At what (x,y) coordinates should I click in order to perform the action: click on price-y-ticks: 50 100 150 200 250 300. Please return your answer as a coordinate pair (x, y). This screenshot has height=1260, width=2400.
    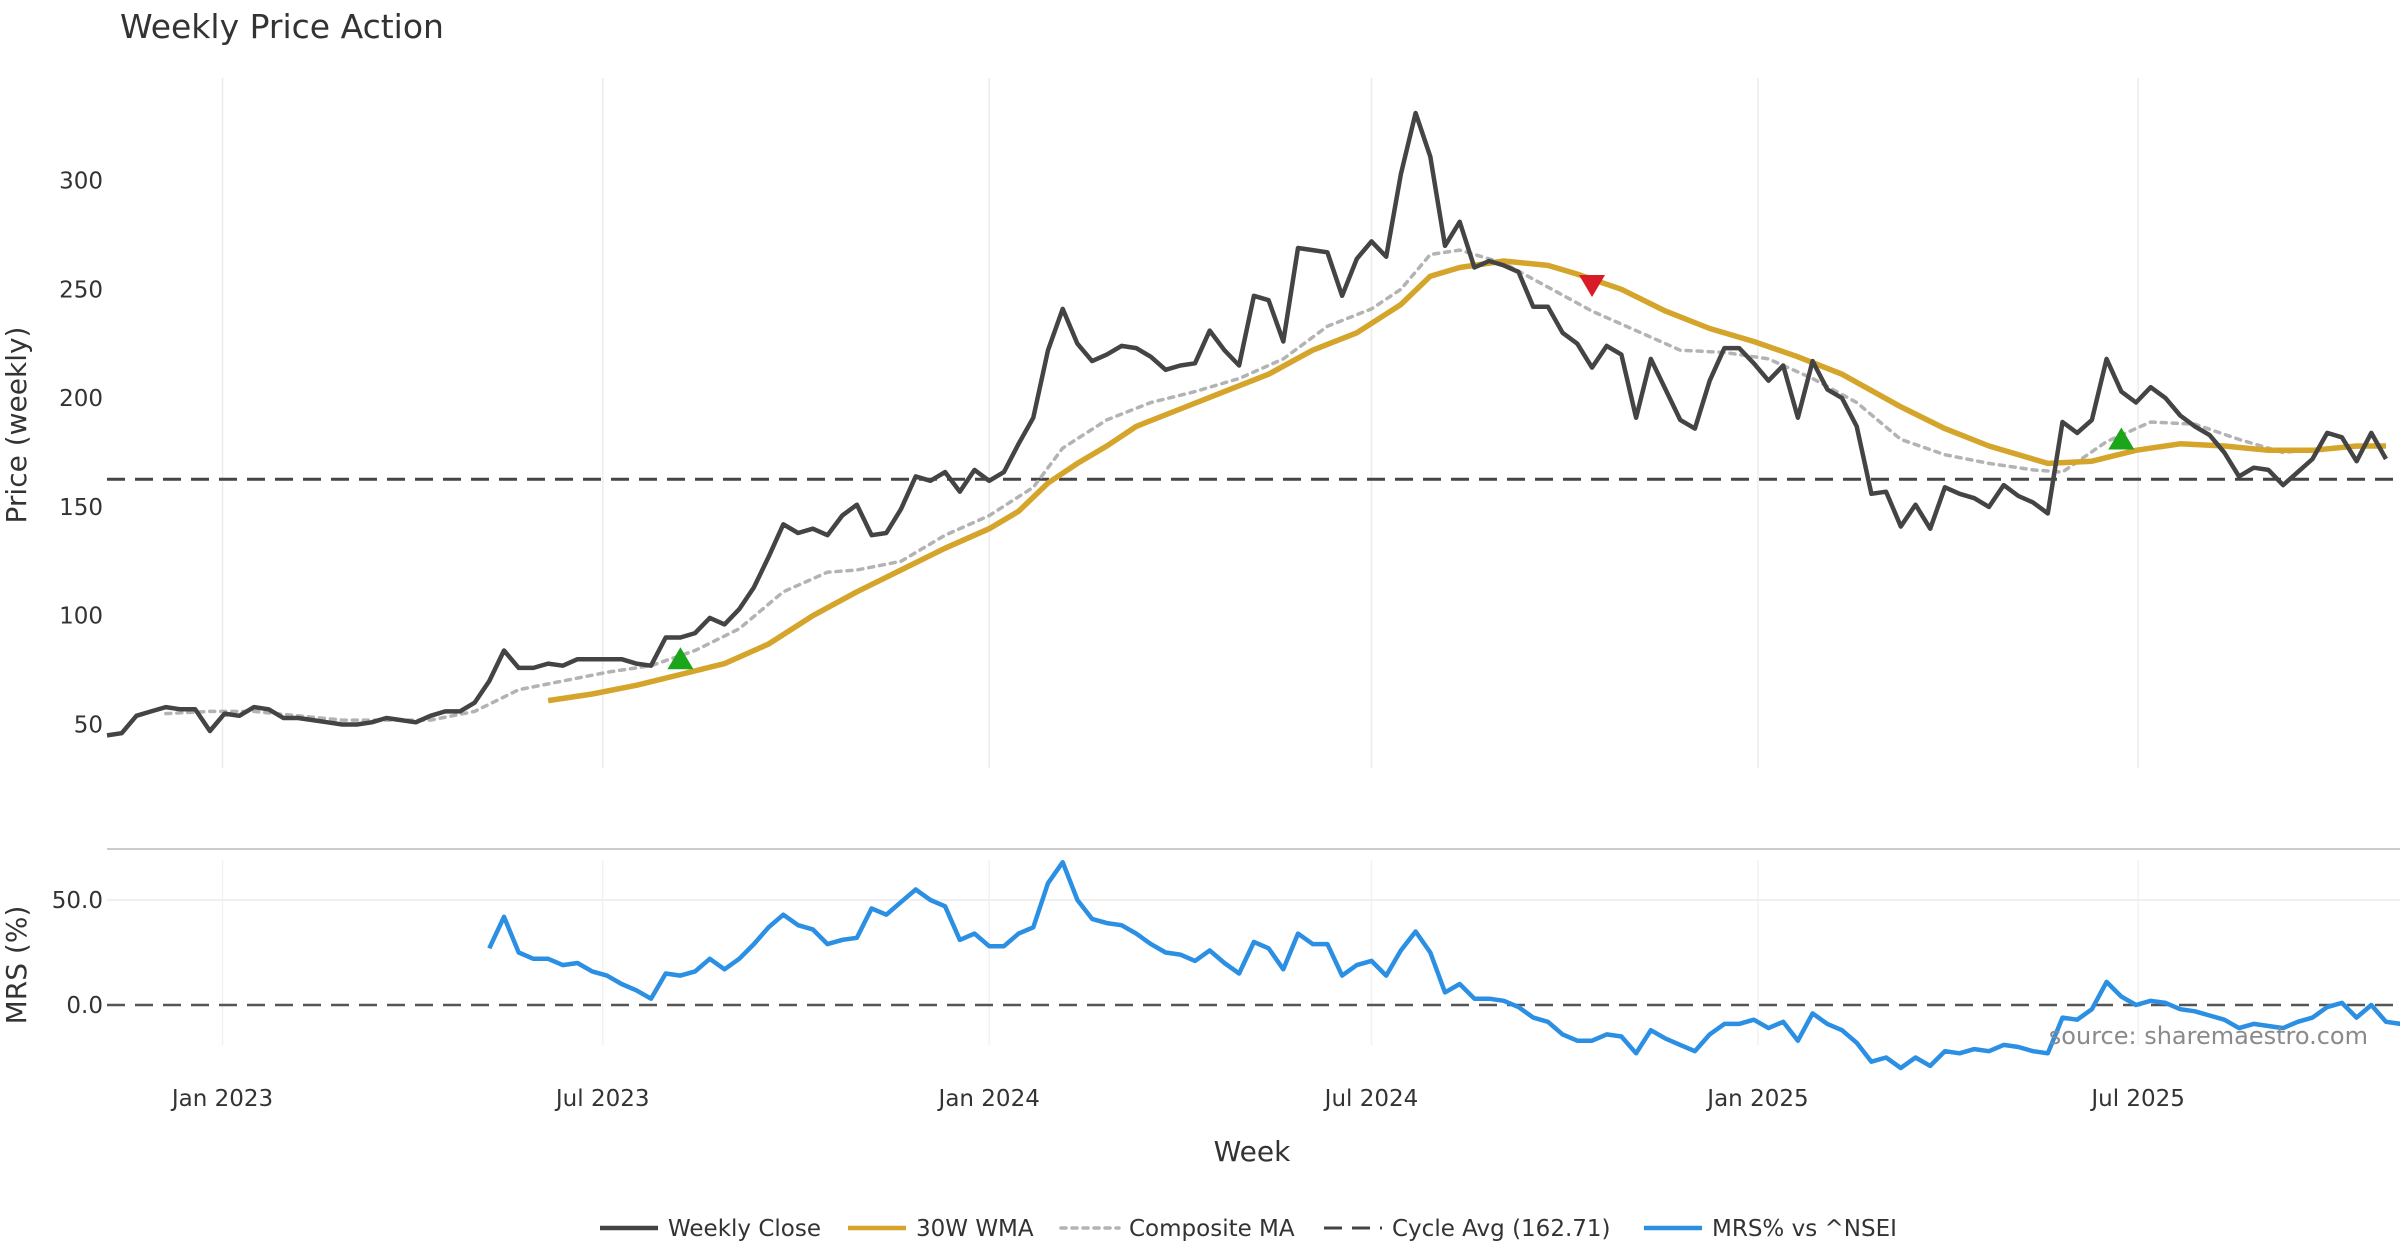
    Looking at the image, I should click on (81, 454).